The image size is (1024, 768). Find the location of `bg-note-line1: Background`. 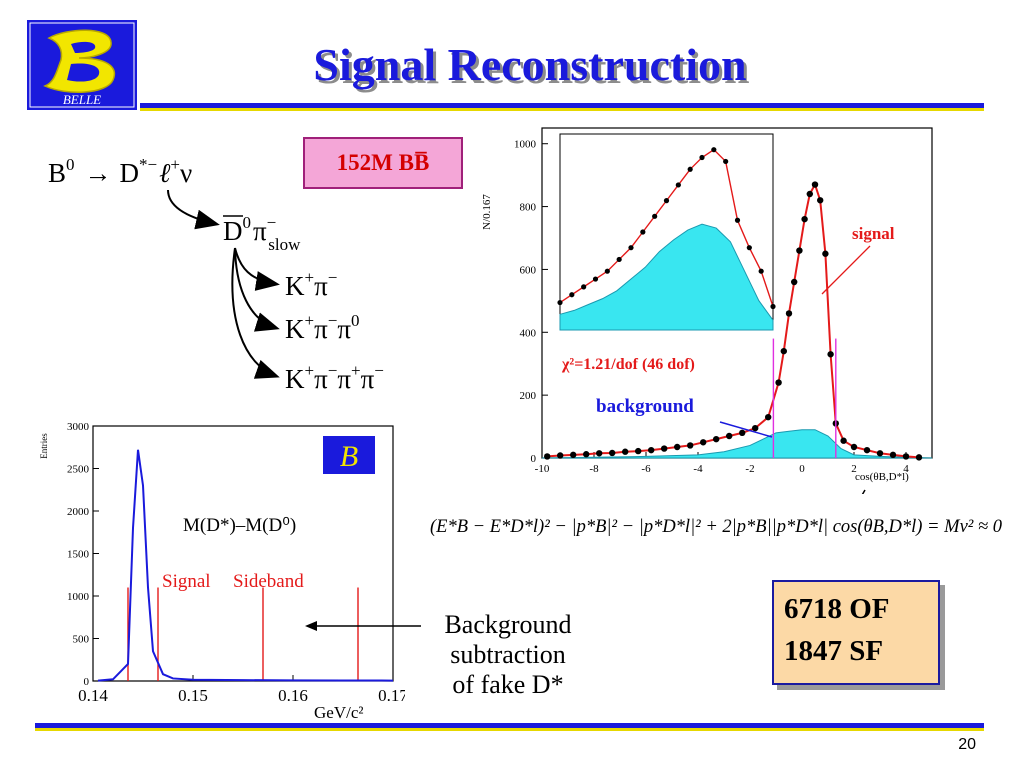

bg-note-line1: Background is located at coordinates (508, 624).